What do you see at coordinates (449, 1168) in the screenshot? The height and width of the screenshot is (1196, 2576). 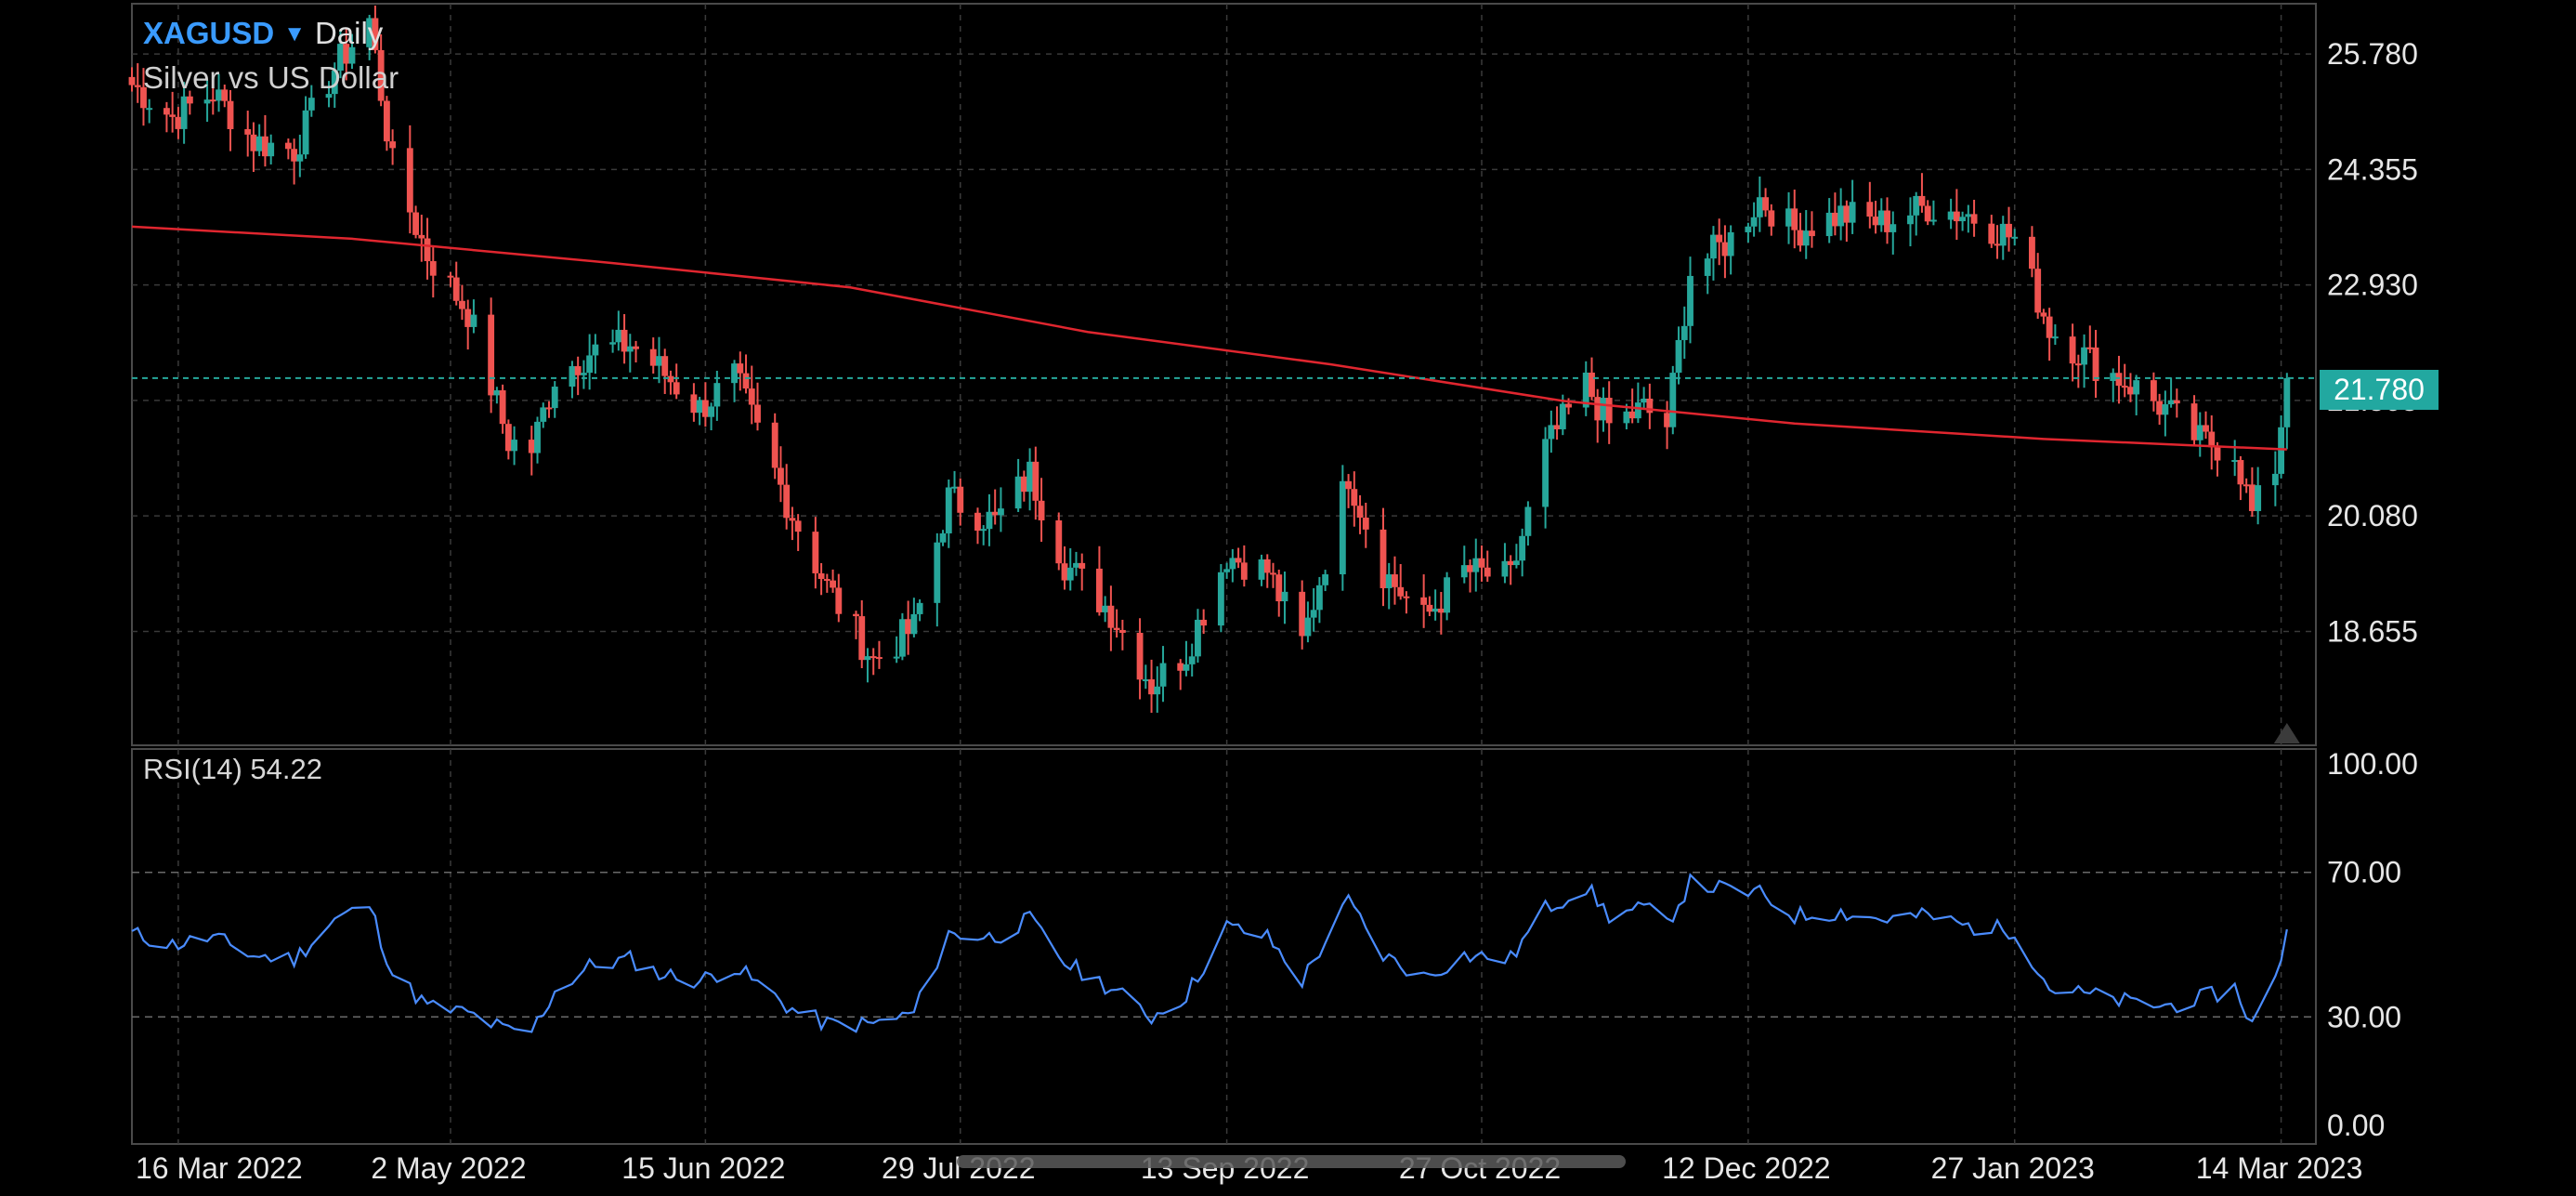 I see `x-tick-label: 2 May 2022` at bounding box center [449, 1168].